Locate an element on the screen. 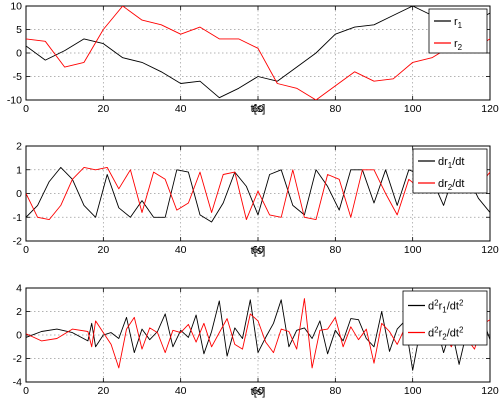 This screenshot has height=415, width=500. y-tick-label: -5 is located at coordinates (17, 77).